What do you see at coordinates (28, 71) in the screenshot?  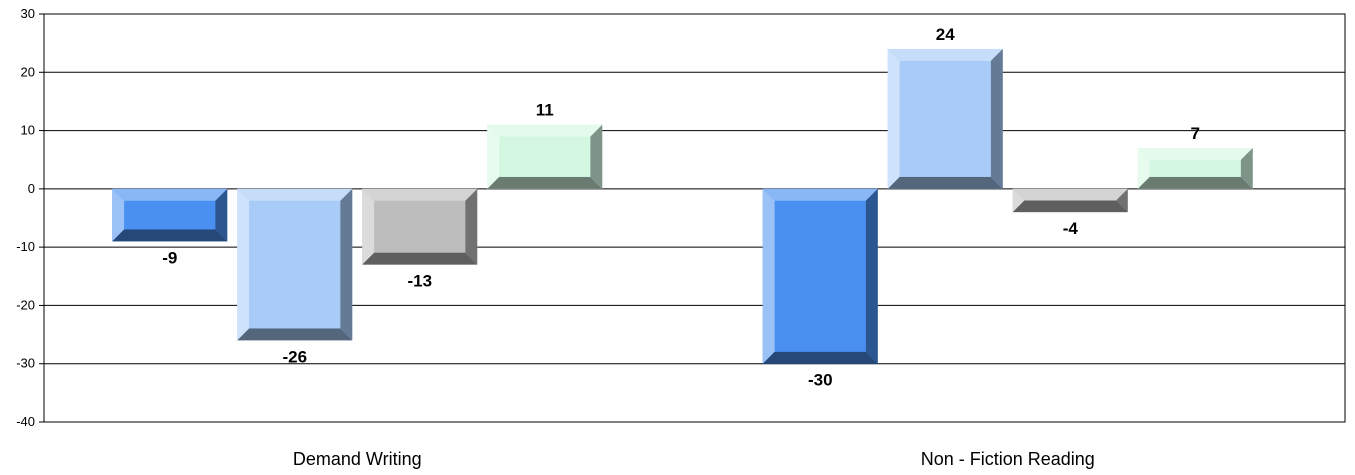 I see `y-tick-label: 20` at bounding box center [28, 71].